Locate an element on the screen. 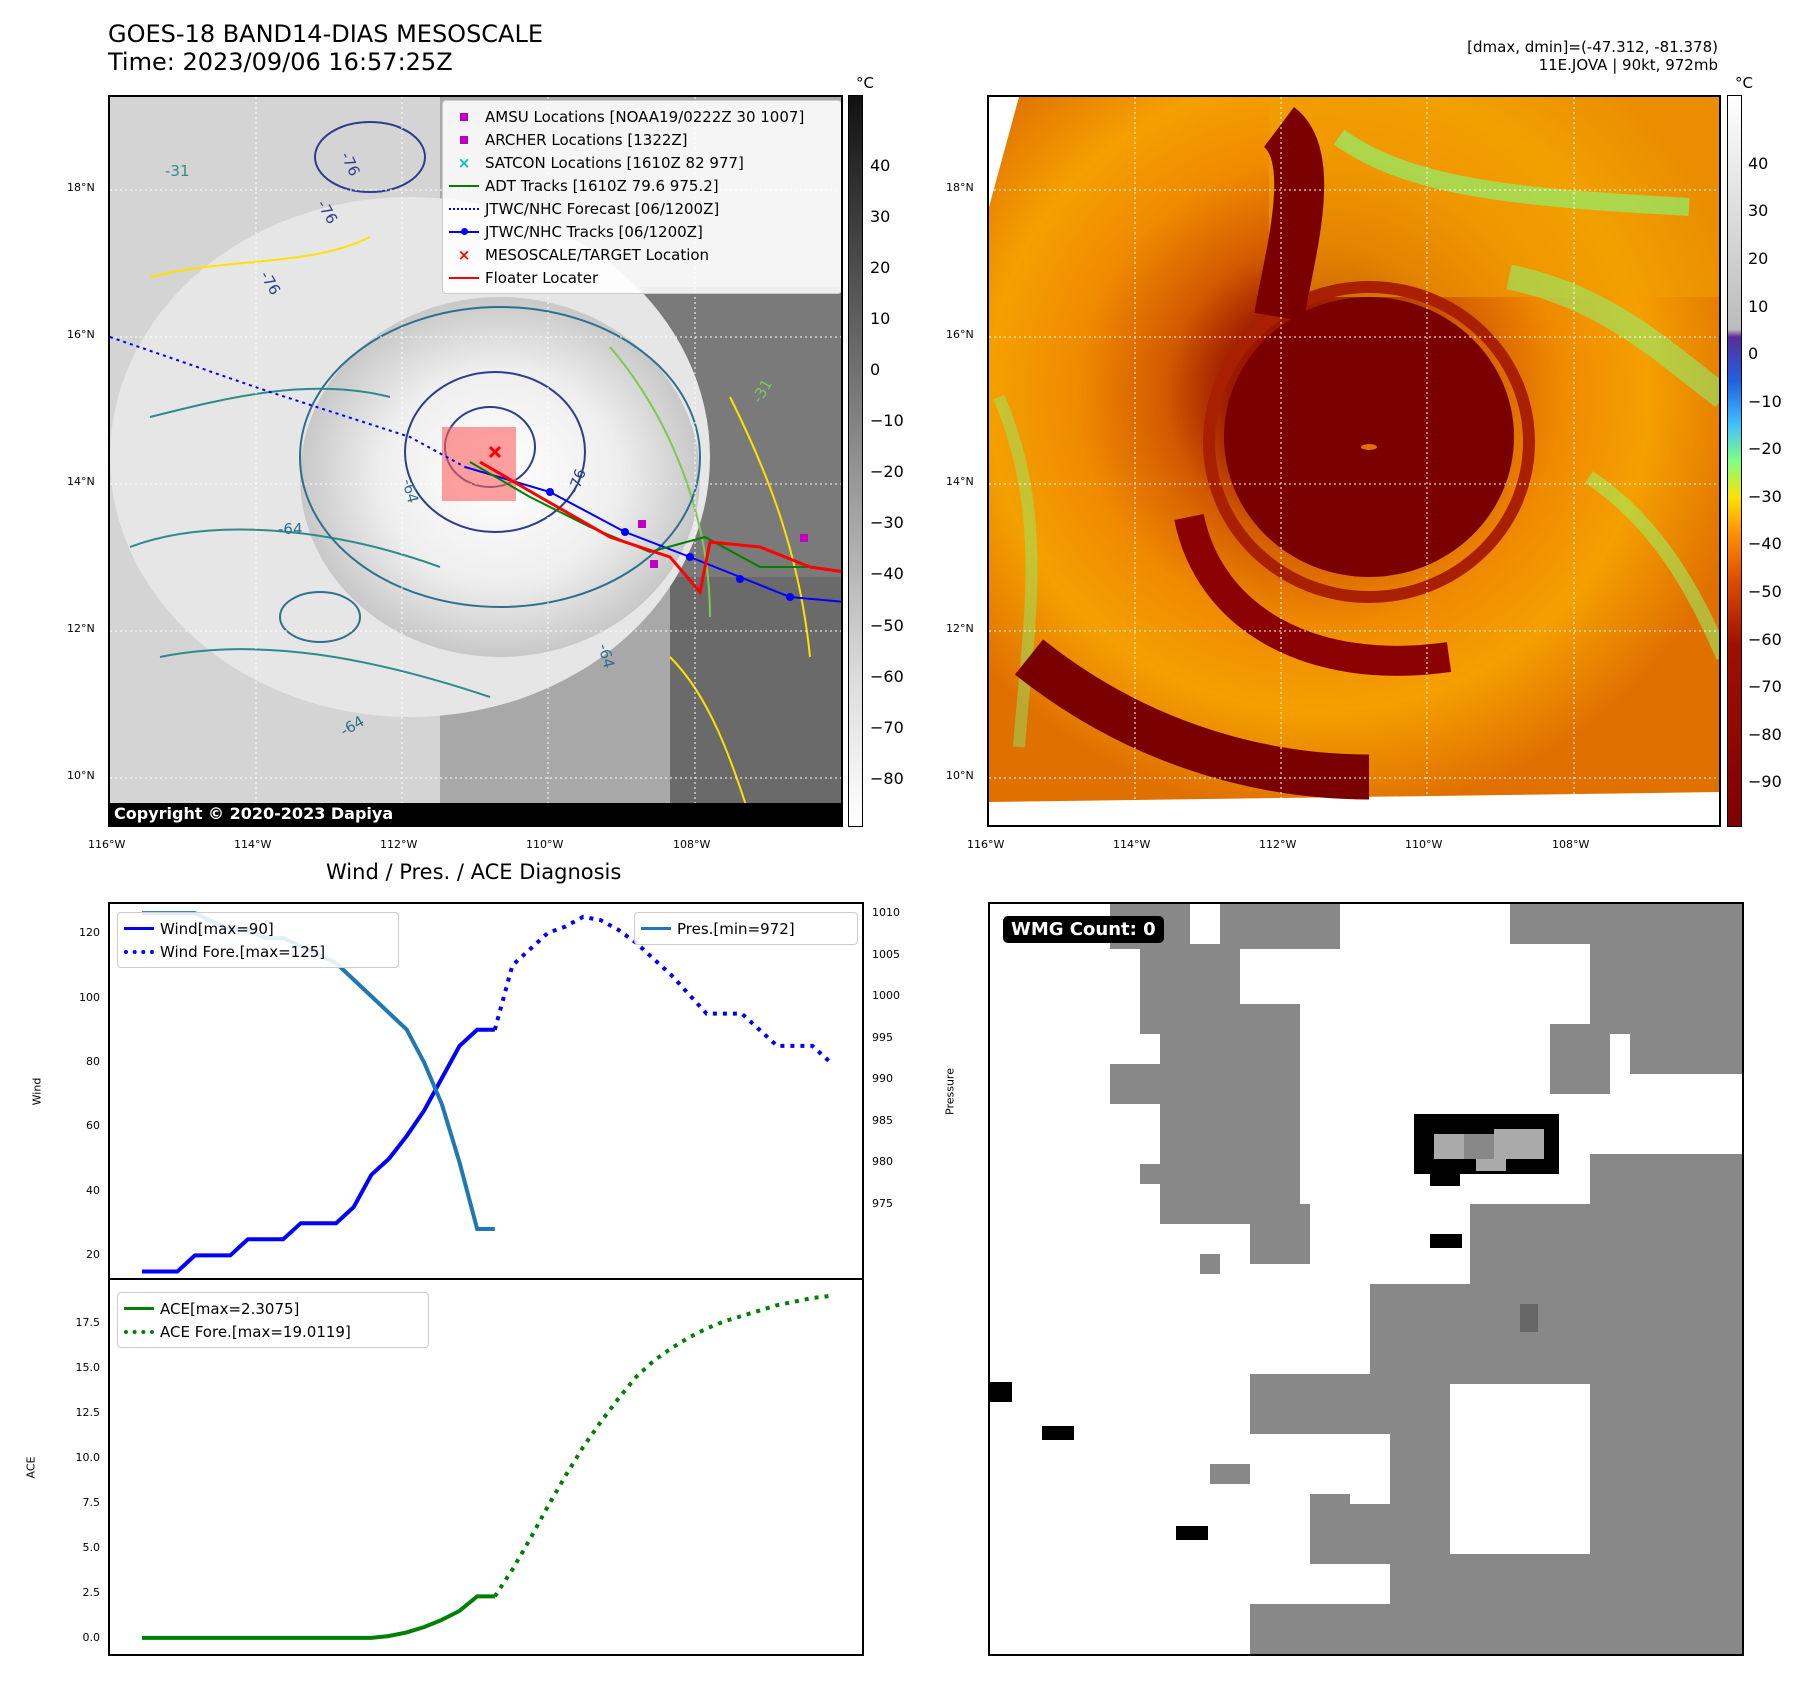 Image resolution: width=1801 pixels, height=1684 pixels. y-tick-label: 7.5 is located at coordinates (91, 1502).